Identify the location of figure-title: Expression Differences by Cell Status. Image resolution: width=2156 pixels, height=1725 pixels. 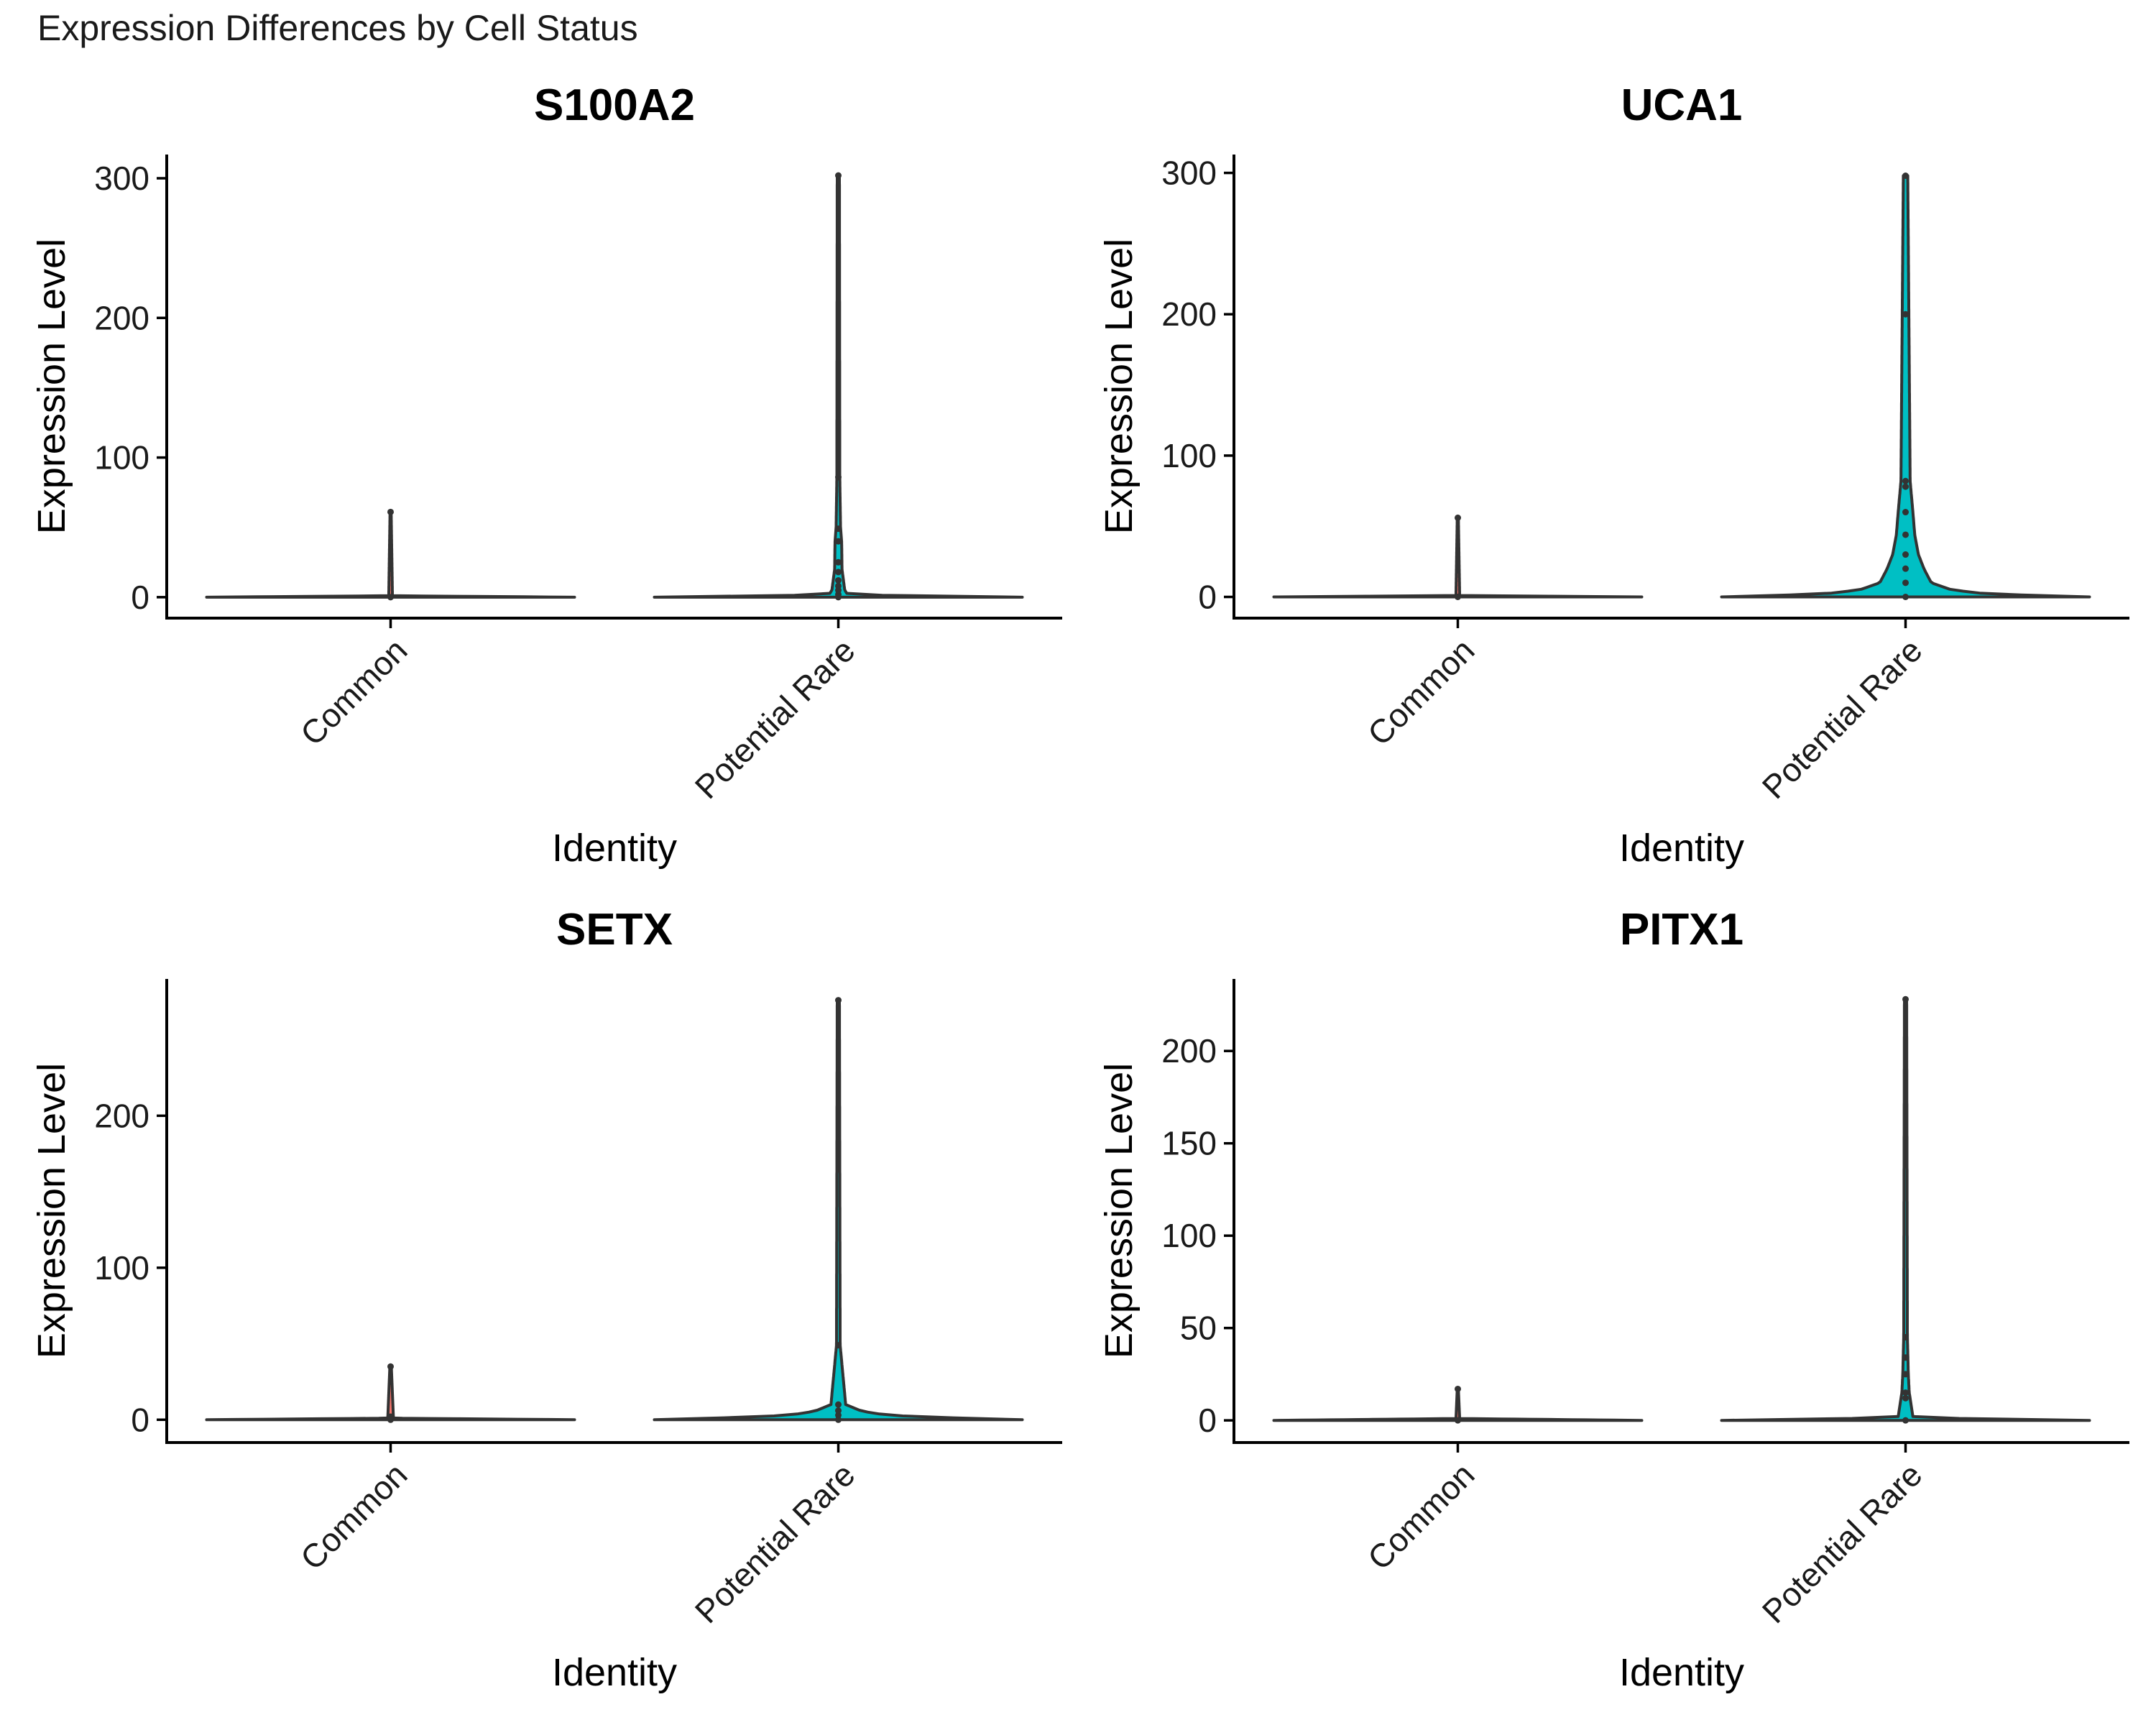
(337, 28).